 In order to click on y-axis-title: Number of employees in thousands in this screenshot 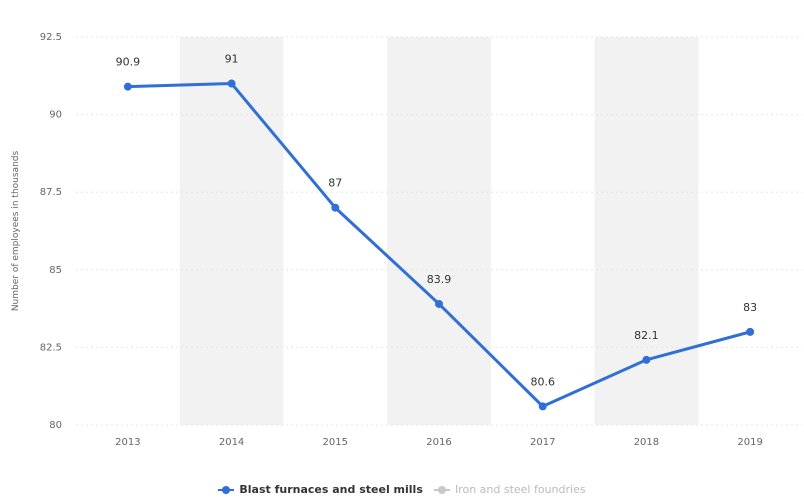, I will do `click(16, 231)`.